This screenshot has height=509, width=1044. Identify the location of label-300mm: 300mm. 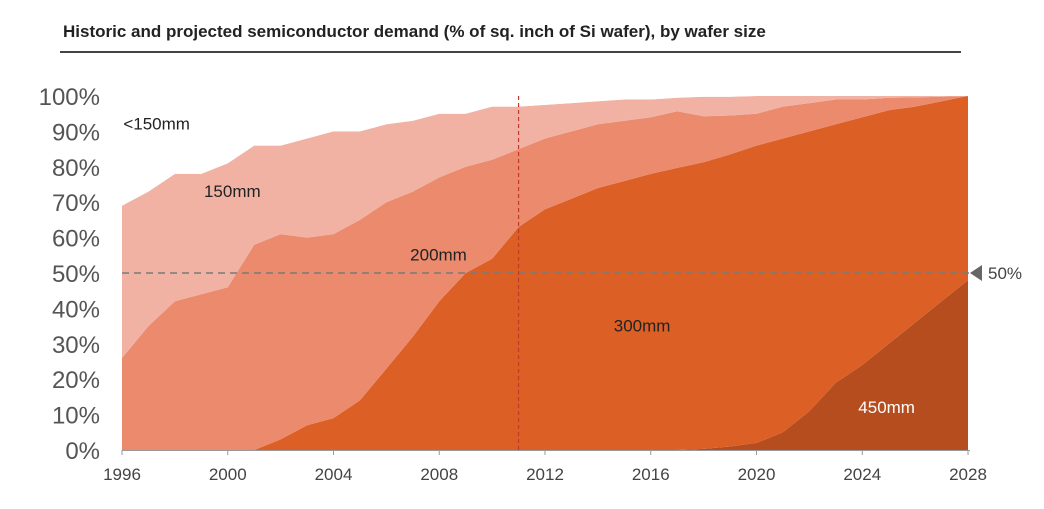
(642, 325).